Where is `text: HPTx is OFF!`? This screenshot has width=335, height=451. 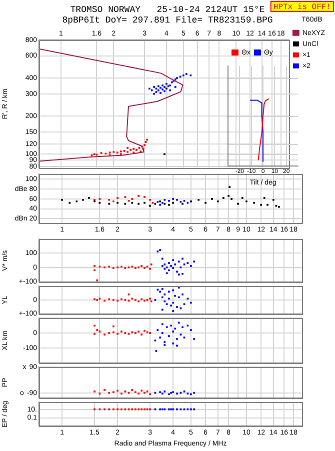
text: HPTx is OFF! is located at coordinates (302, 7).